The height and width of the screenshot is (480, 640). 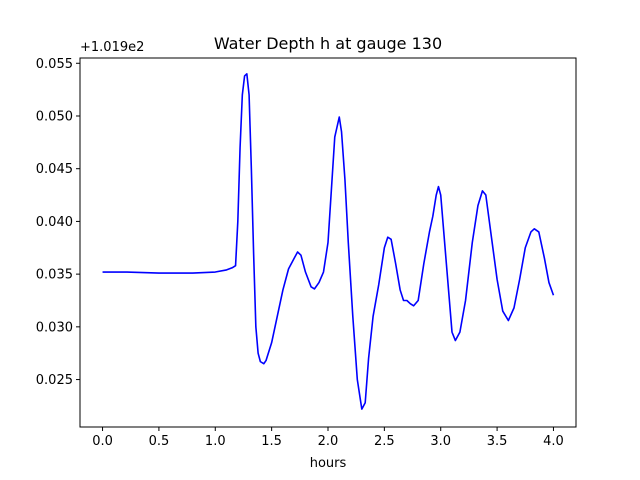 I want to click on x-axis: 0.0 0.5 1.0 1.5 2.0 2.5 3.0 3.5 4.0, so click(x=328, y=438).